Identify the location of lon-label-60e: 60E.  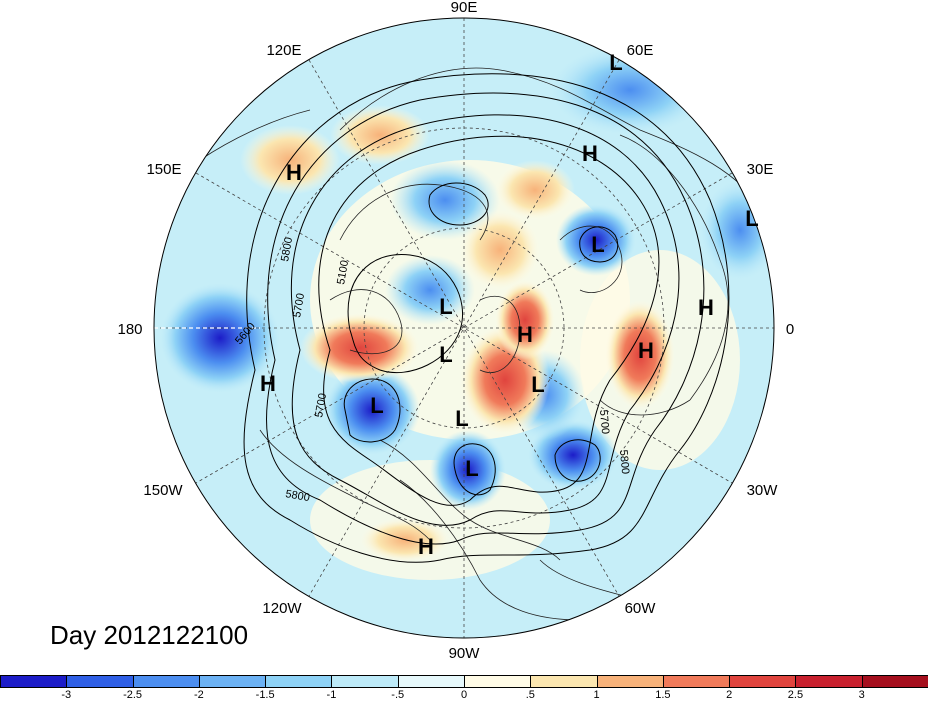
(640, 50).